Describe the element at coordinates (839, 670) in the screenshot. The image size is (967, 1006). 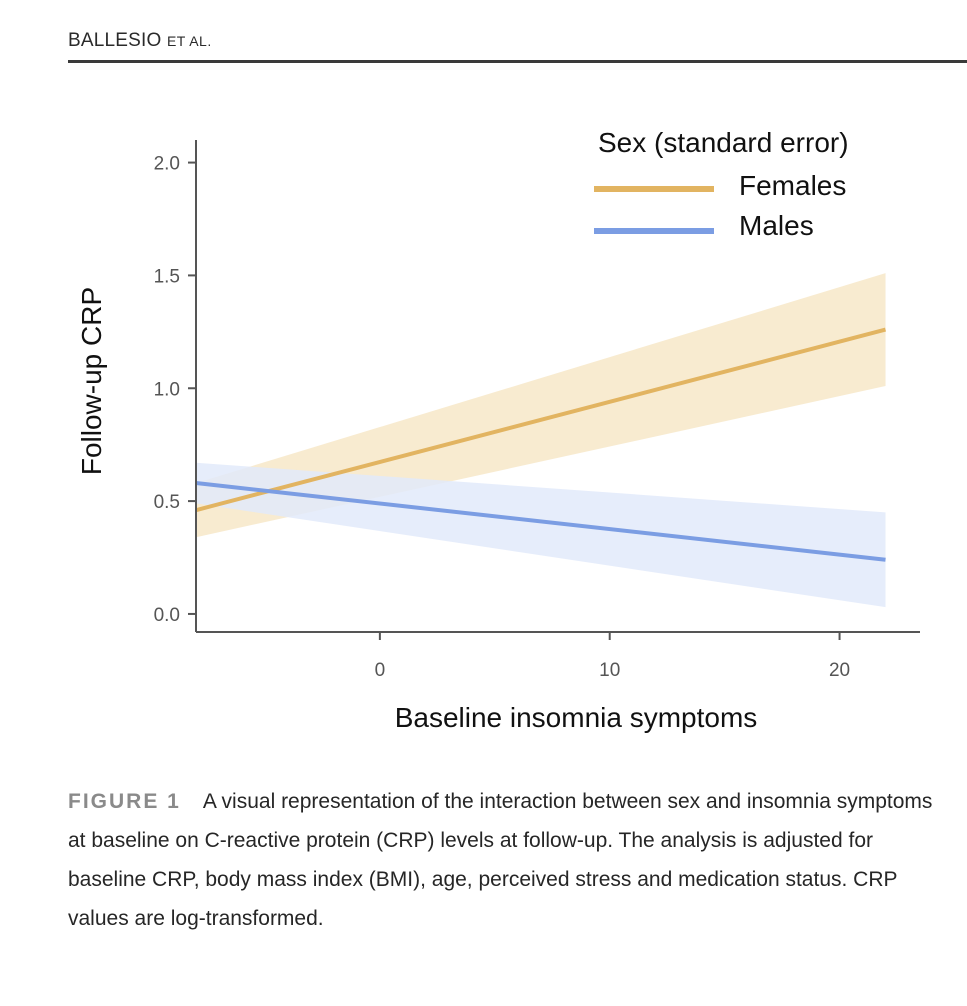
I see `x-tick-label: 20` at that location.